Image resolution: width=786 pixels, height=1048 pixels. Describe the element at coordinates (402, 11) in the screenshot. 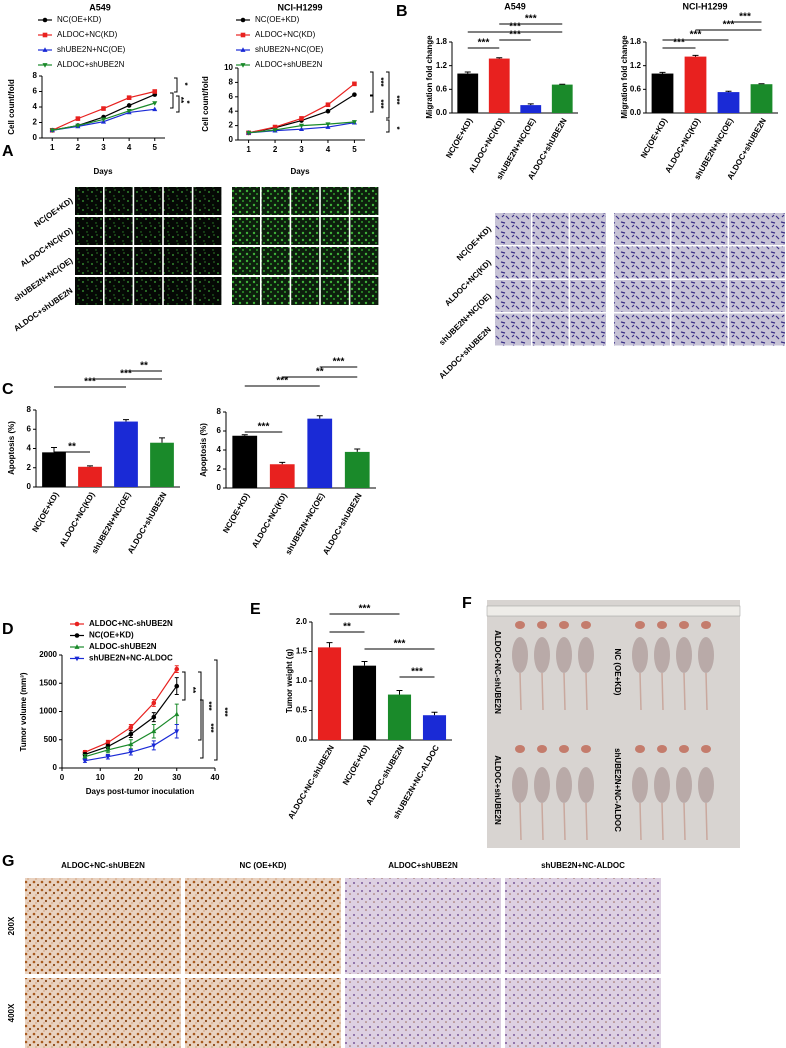

I see `panel-label: B` at that location.